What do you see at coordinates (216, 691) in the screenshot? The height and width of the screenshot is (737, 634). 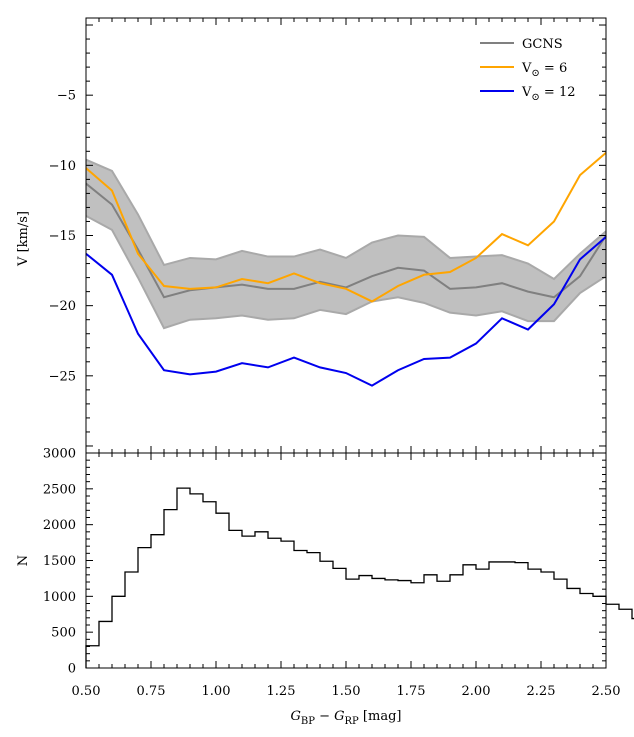 I see `x-tick-label: 1.00` at bounding box center [216, 691].